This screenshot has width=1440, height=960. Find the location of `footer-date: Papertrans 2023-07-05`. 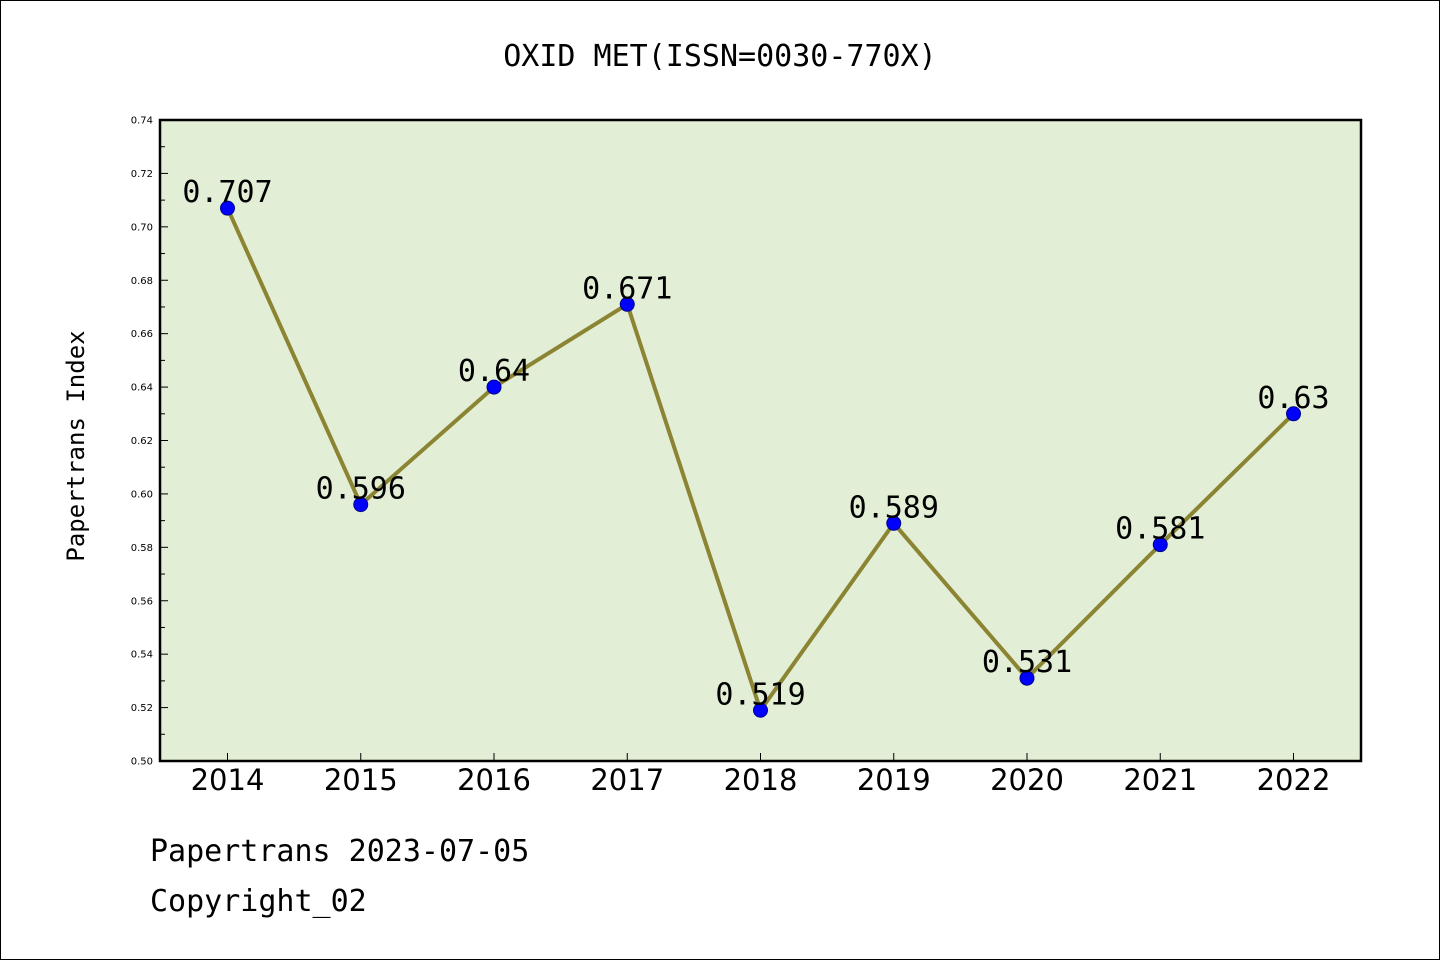

footer-date: Papertrans 2023-07-05 is located at coordinates (340, 851).